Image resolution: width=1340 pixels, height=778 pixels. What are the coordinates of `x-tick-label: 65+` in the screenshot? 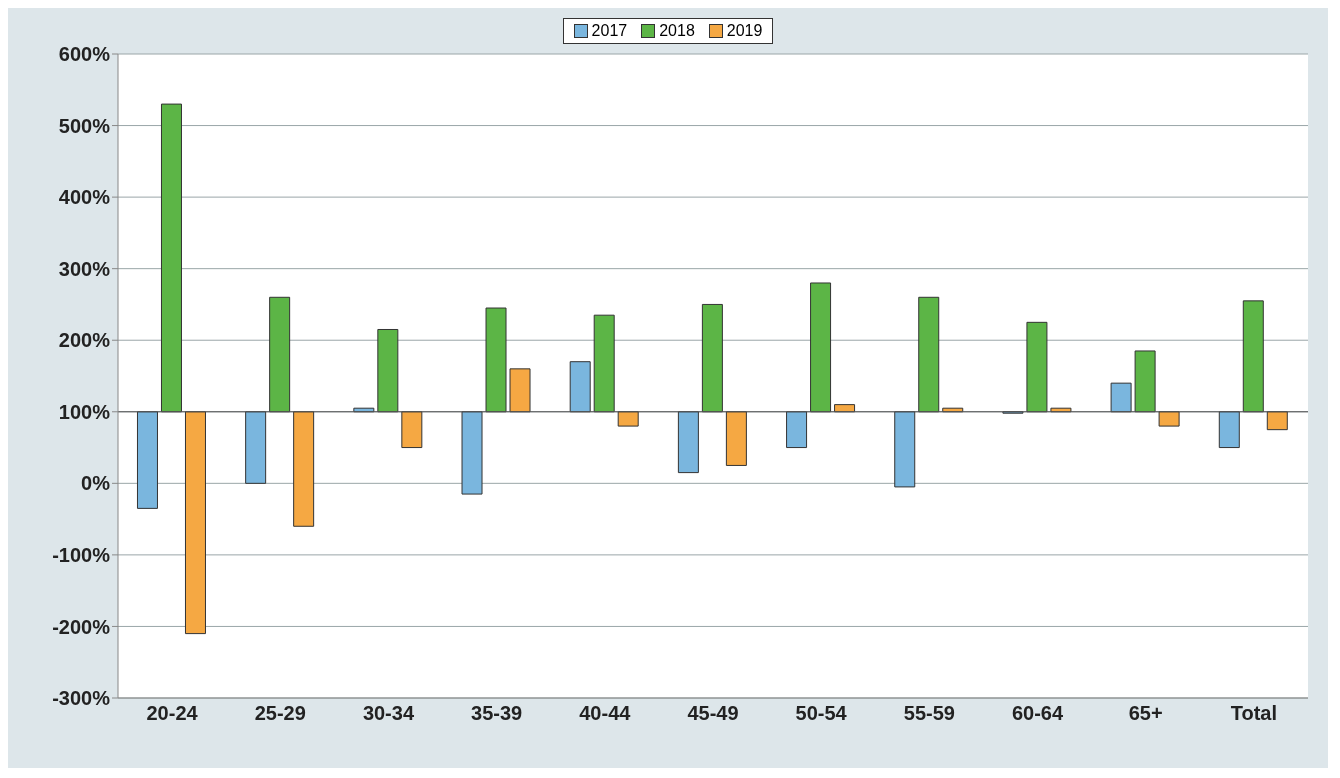 It's located at (1145, 713).